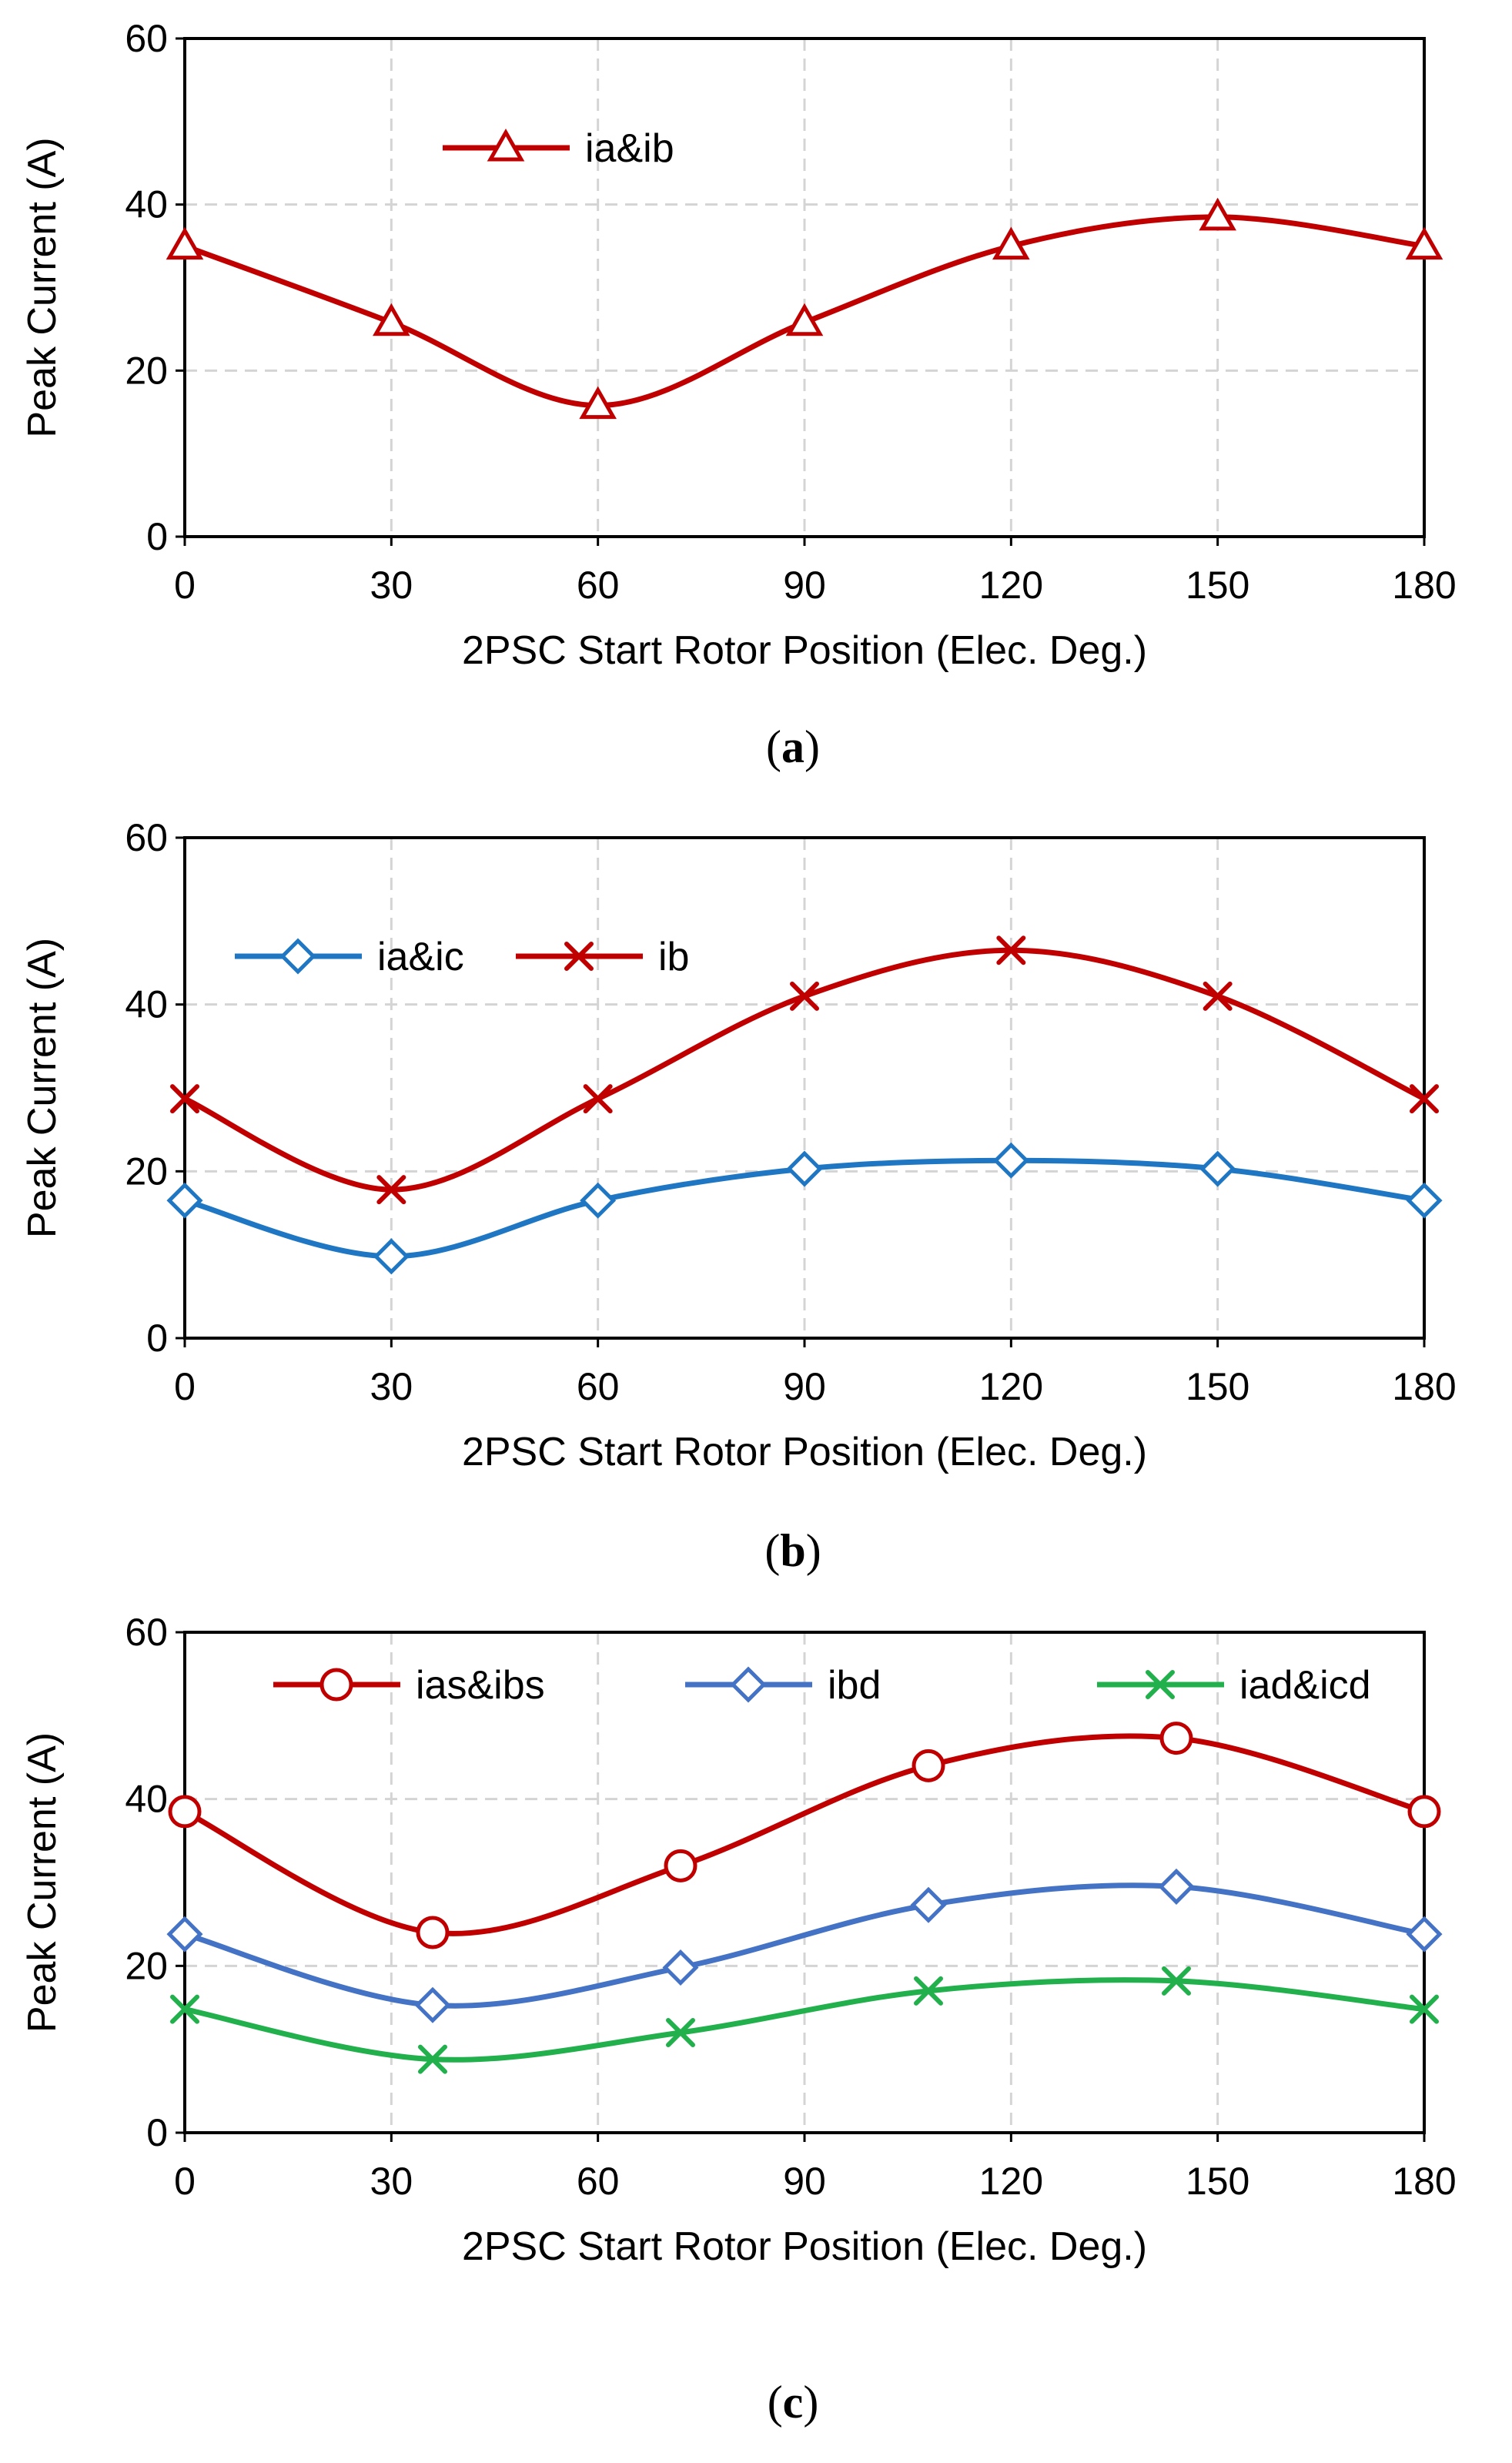  I want to click on panel-caption-letter: b, so click(792, 1550).